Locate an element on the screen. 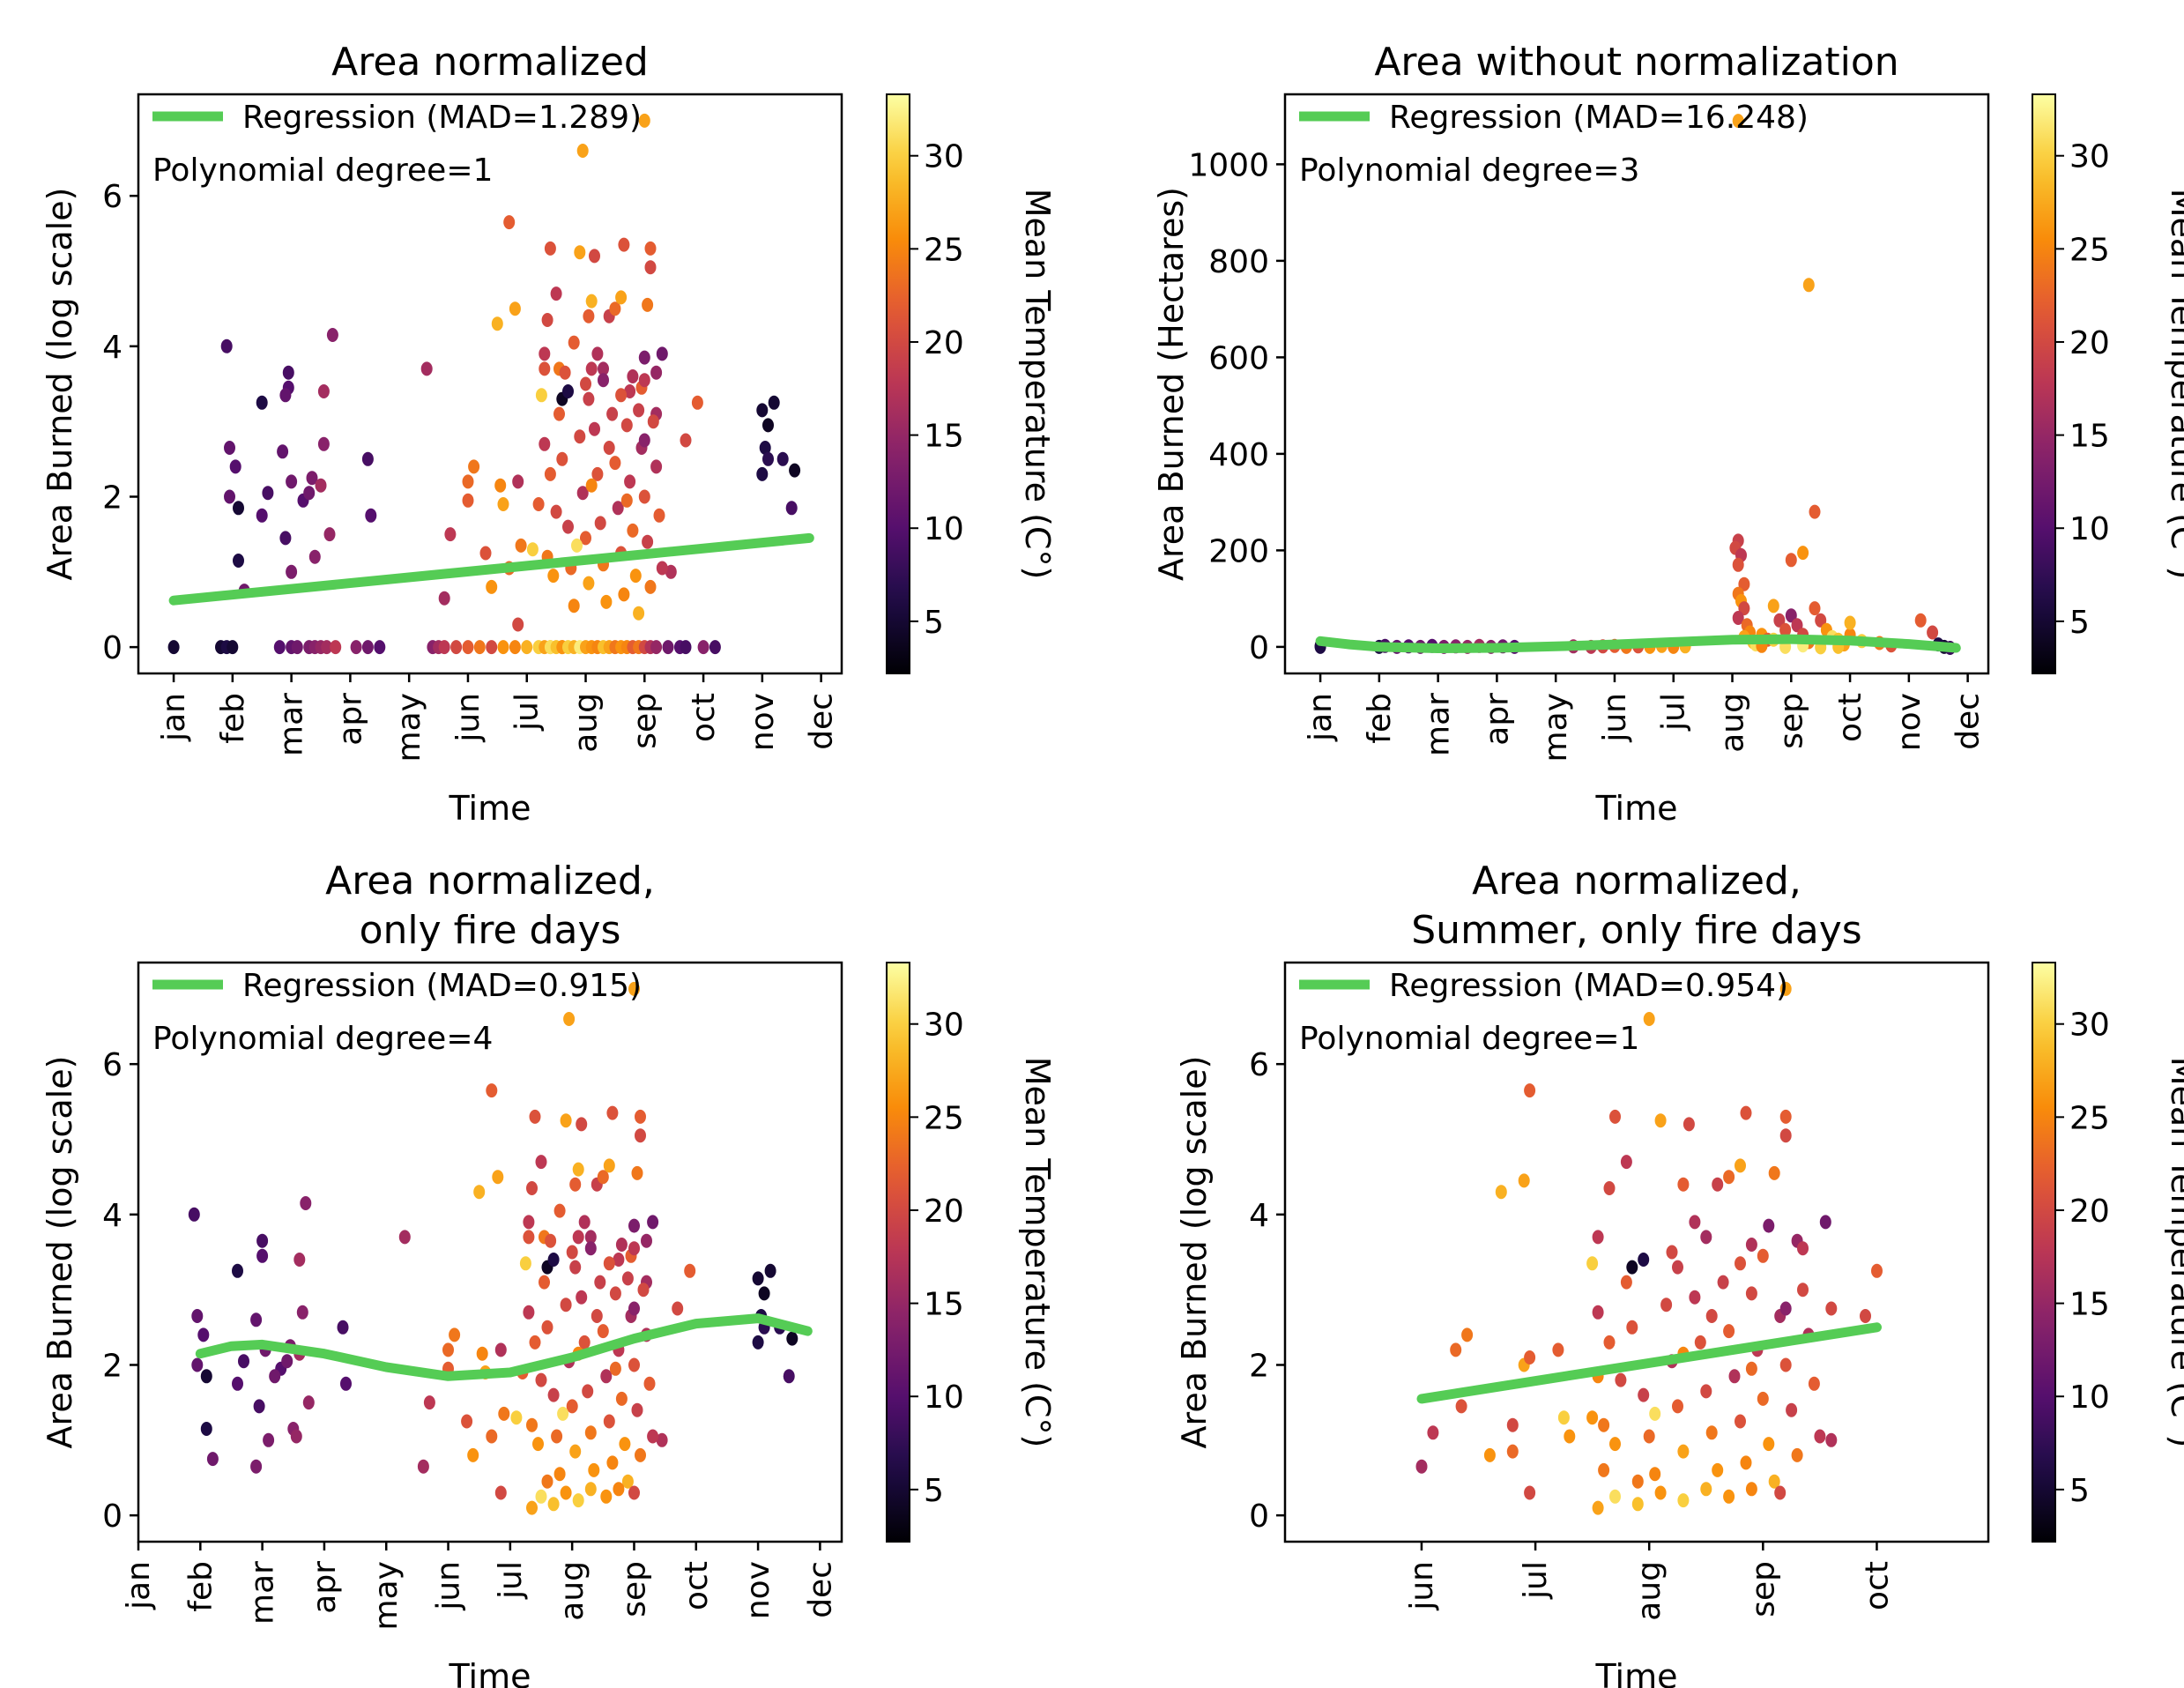 This screenshot has height=1688, width=2184. y-tick-label: 6 is located at coordinates (112, 1065).